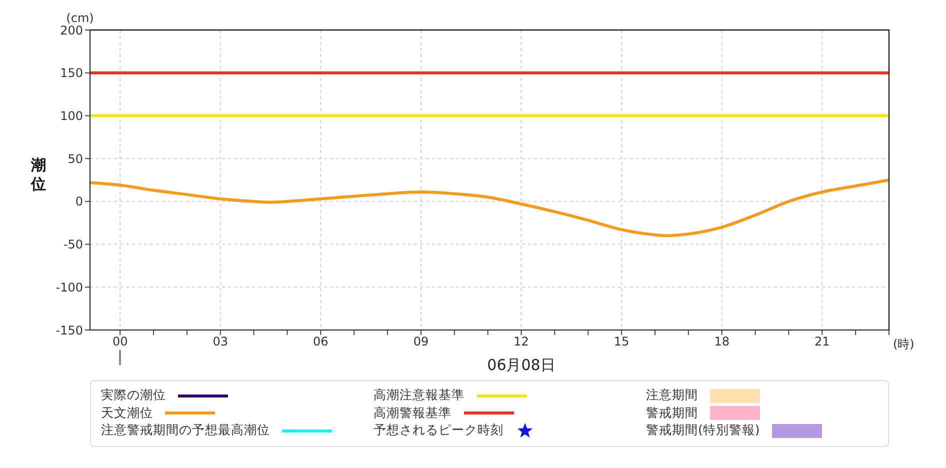  What do you see at coordinates (75, 159) in the screenshot?
I see `y-tick-label: 50` at bounding box center [75, 159].